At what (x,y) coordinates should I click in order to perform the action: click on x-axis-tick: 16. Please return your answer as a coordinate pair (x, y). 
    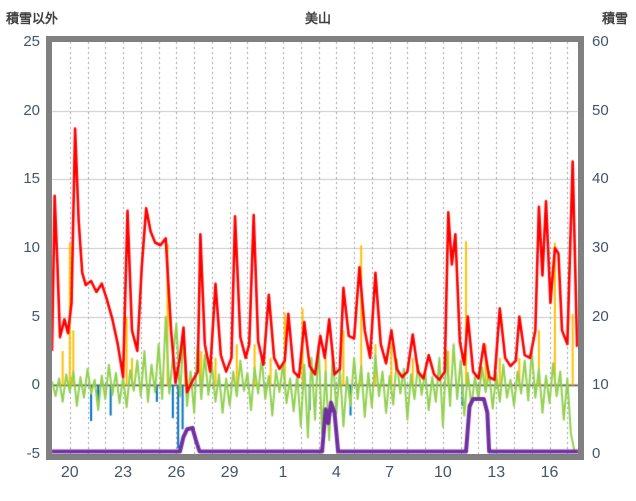
    Looking at the image, I should click on (549, 472).